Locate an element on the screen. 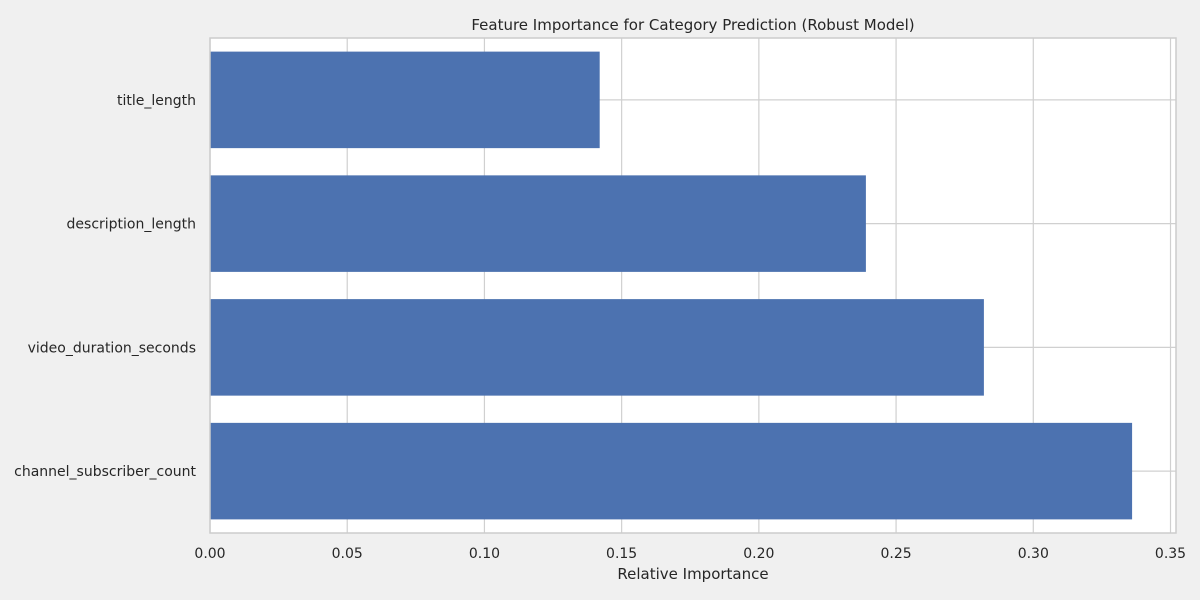 The height and width of the screenshot is (600, 1200). y-tick-label: video_duration_seconds is located at coordinates (112, 348).